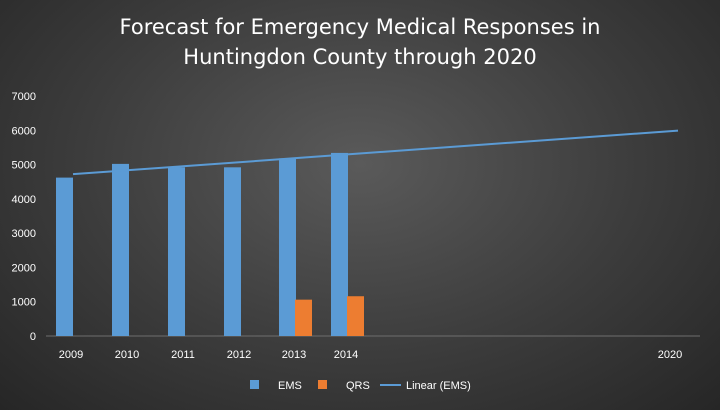 This screenshot has height=410, width=720. I want to click on legend-swatch-ems, so click(254, 384).